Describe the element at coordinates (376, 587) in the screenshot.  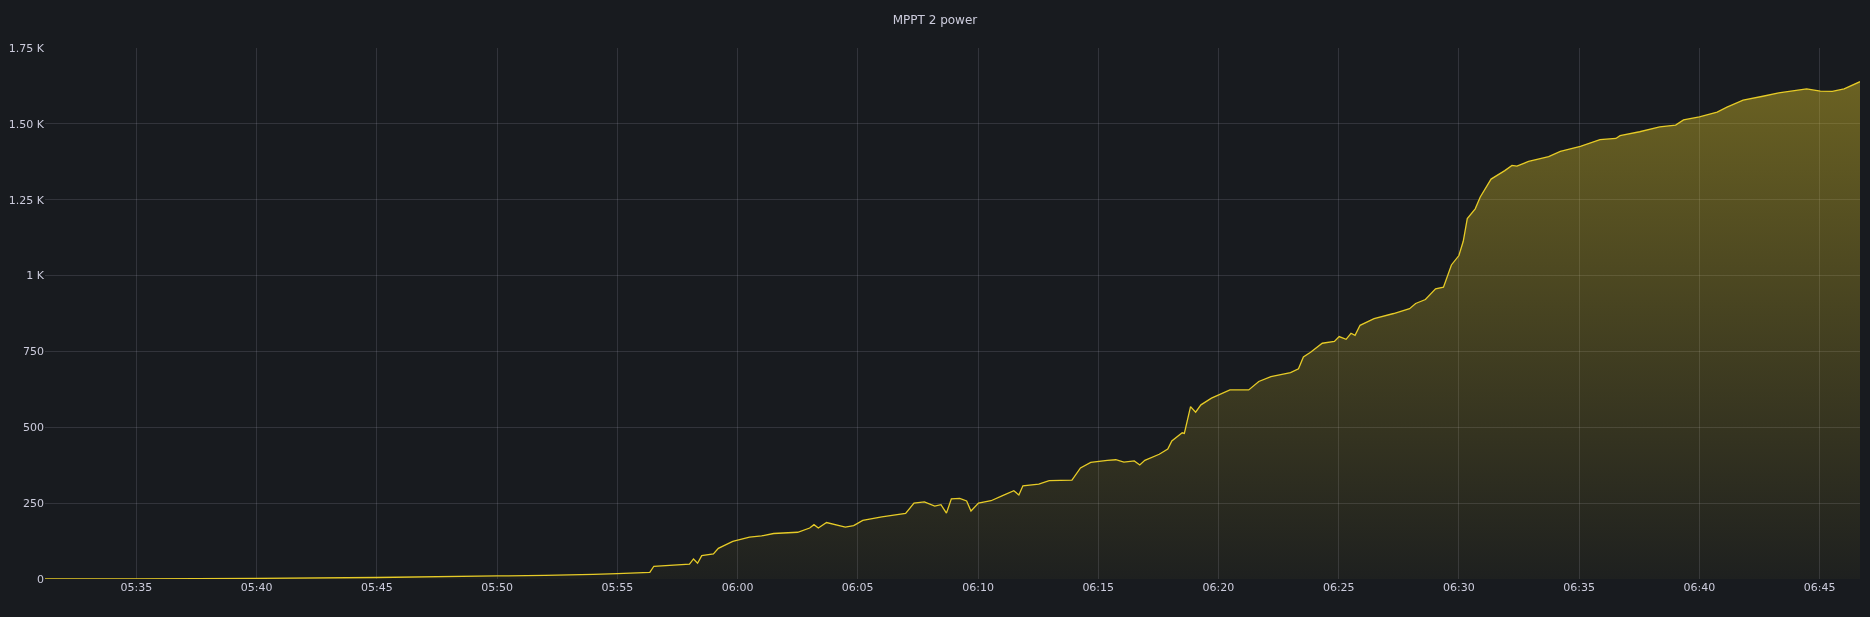
I see `x-tick-label: 05:45` at that location.